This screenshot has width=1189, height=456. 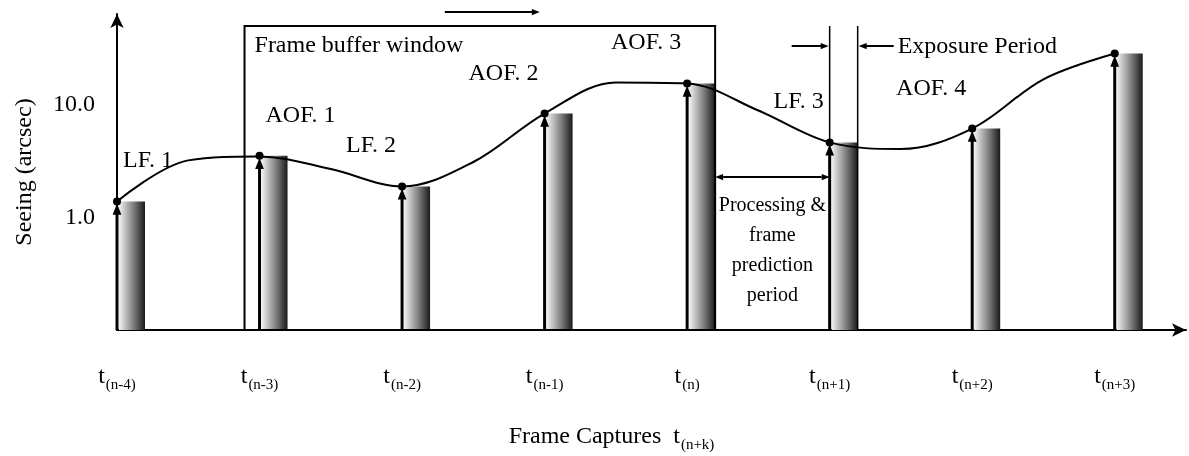 I want to click on annotation: LF. 3, so click(x=798, y=100).